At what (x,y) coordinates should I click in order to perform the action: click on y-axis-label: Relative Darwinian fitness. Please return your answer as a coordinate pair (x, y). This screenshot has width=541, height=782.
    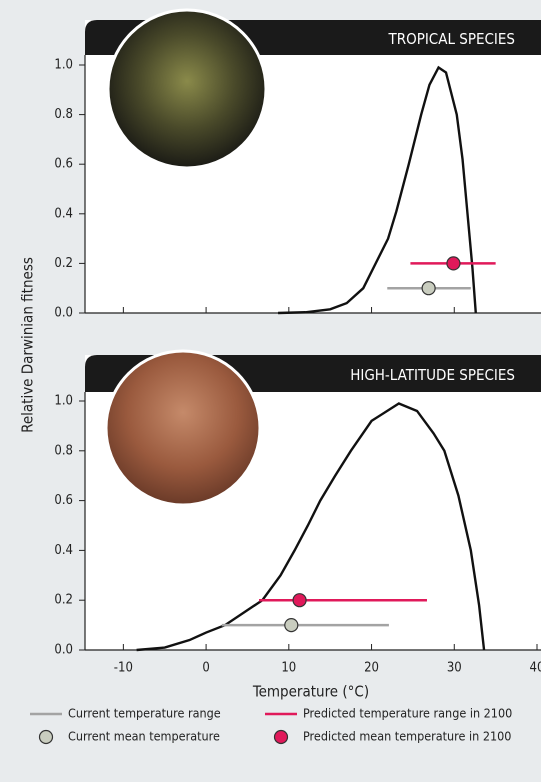
    Looking at the image, I should click on (28, 345).